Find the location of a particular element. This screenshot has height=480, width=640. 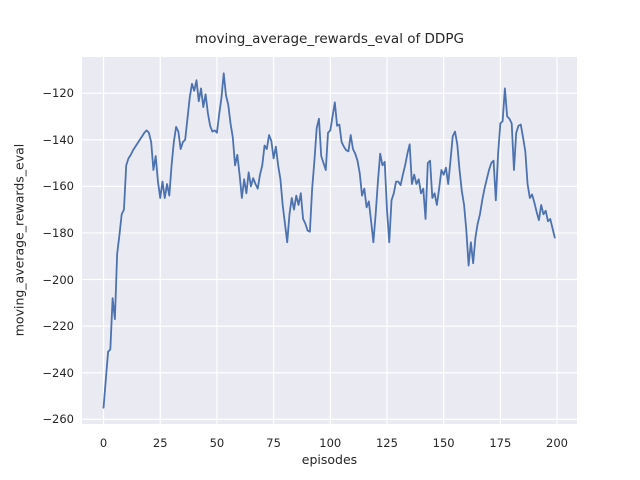

x-tick-label: 200 is located at coordinates (557, 443).